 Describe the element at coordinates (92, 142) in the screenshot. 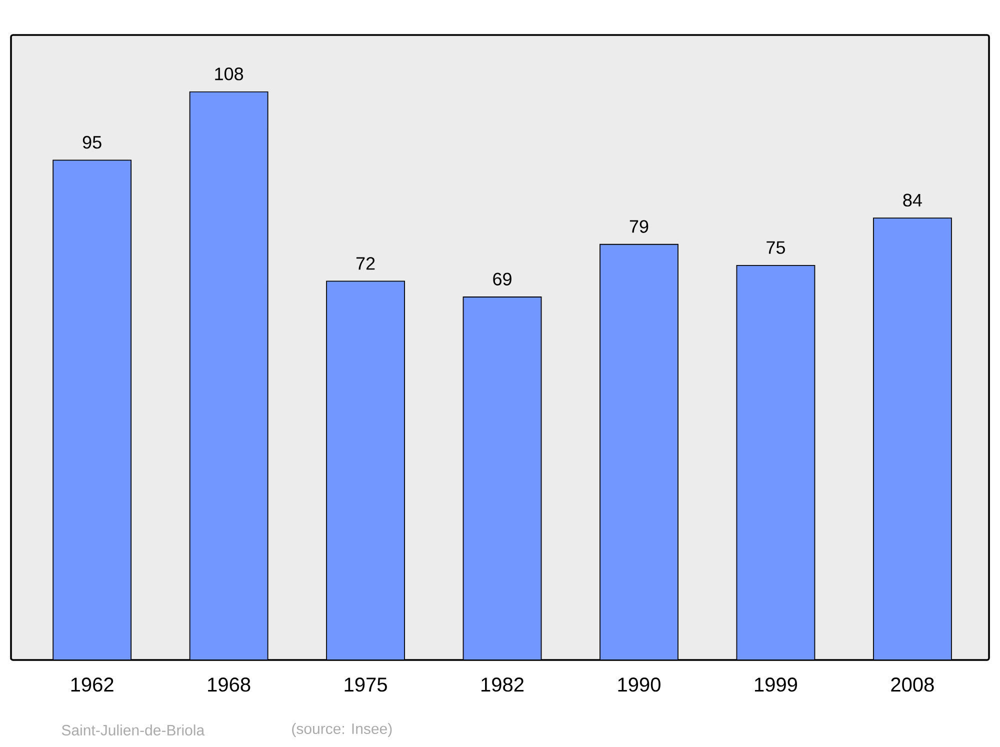

I see `data-label: 95` at that location.